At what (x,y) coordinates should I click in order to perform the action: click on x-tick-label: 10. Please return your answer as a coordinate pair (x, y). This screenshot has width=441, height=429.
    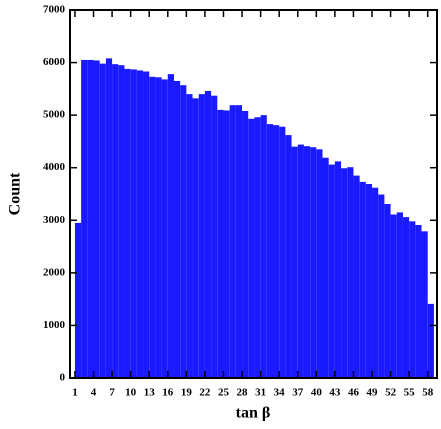
    Looking at the image, I should click on (131, 393).